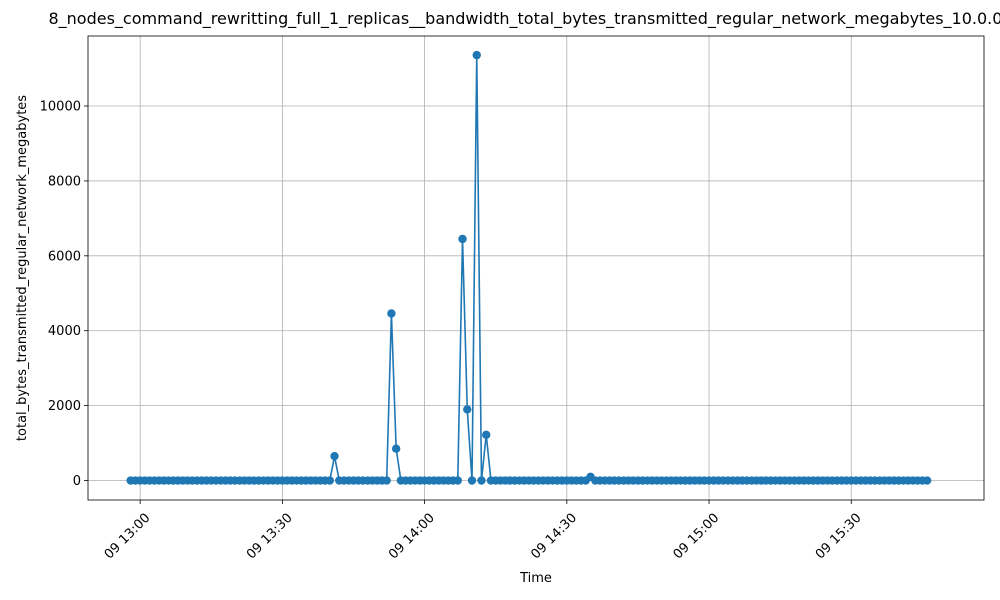 This screenshot has width=1000, height=600. I want to click on y-tick-label: 6000, so click(64, 256).